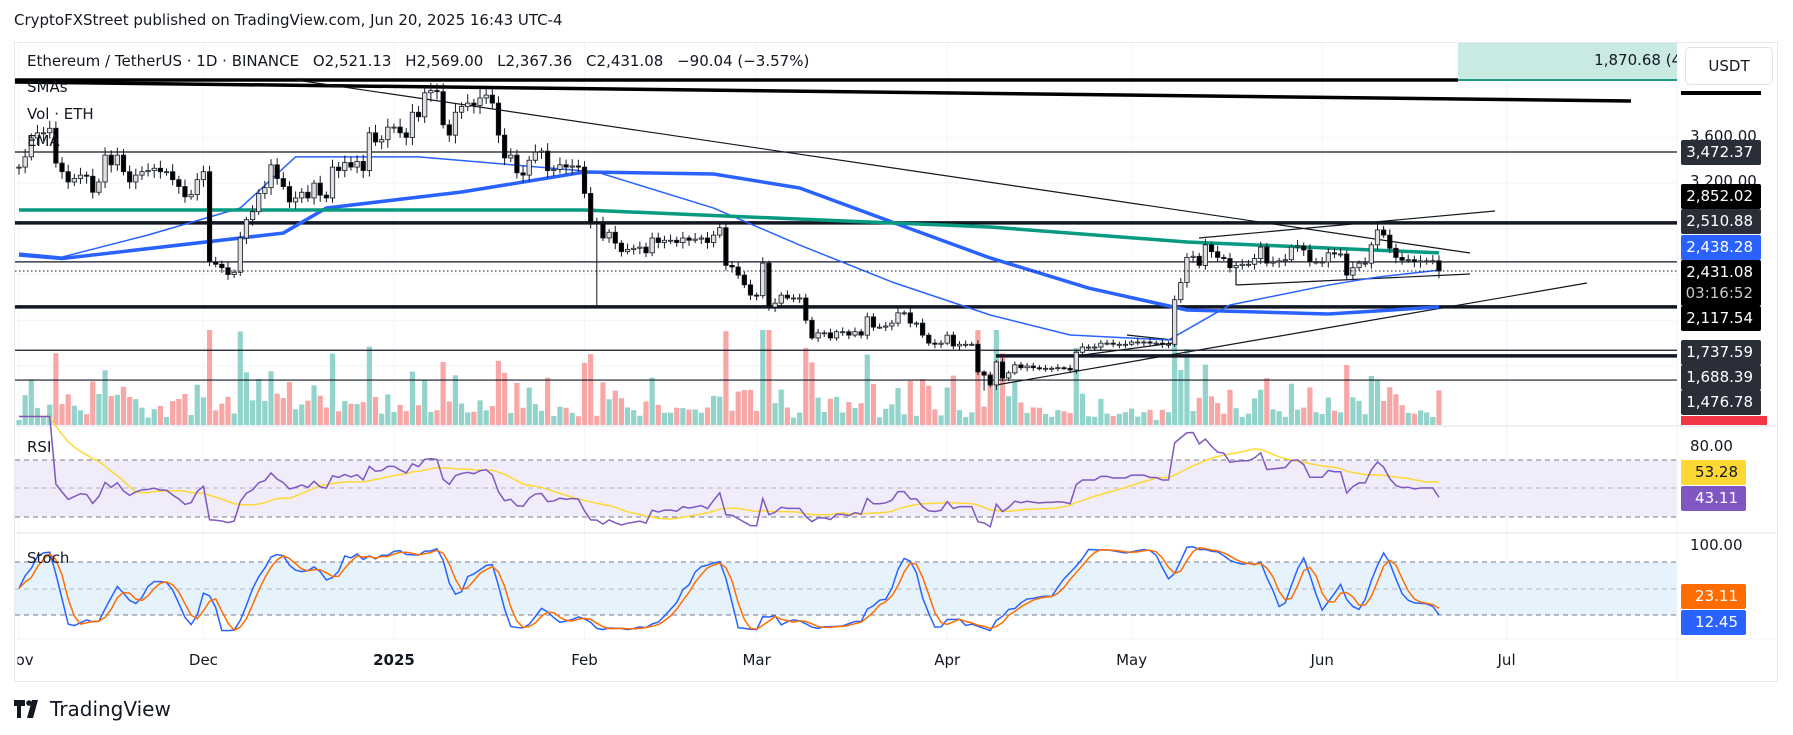 This screenshot has width=1793, height=735. I want to click on channel-upper-line, so click(1347, 224).